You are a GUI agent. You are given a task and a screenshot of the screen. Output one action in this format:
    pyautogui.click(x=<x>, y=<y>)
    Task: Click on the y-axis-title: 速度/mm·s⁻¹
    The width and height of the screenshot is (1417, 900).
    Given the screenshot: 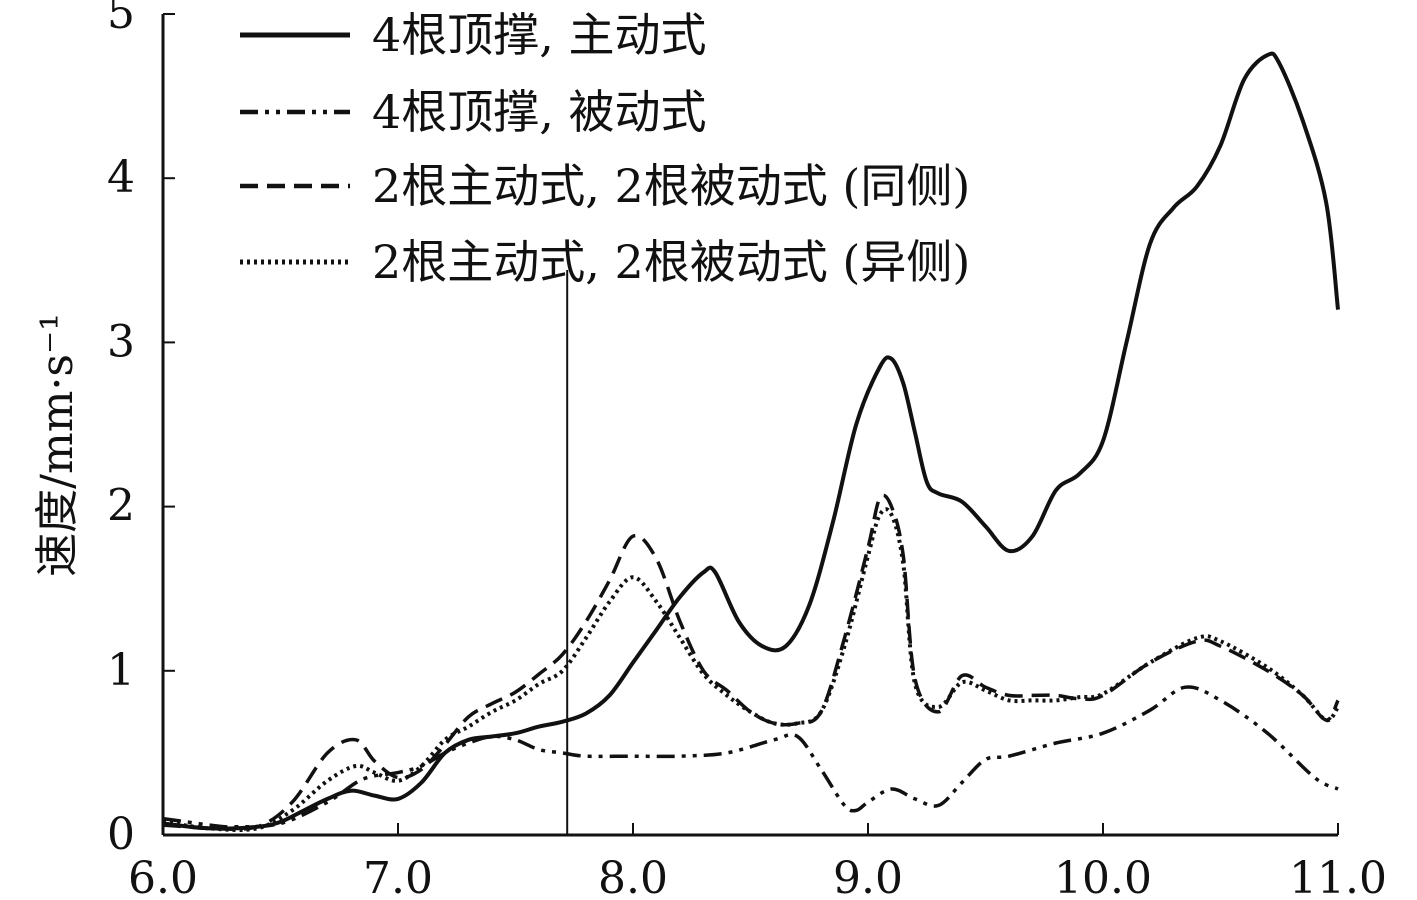 What is the action you would take?
    pyautogui.click(x=57, y=445)
    